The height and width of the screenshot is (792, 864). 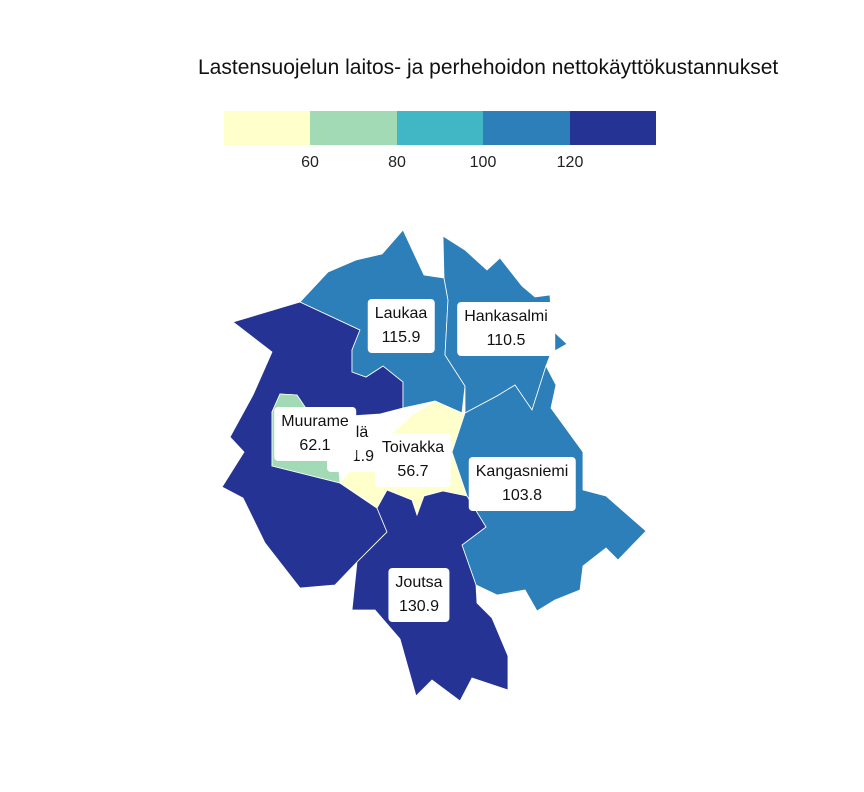 I want to click on region-value: 130.9, so click(x=419, y=606).